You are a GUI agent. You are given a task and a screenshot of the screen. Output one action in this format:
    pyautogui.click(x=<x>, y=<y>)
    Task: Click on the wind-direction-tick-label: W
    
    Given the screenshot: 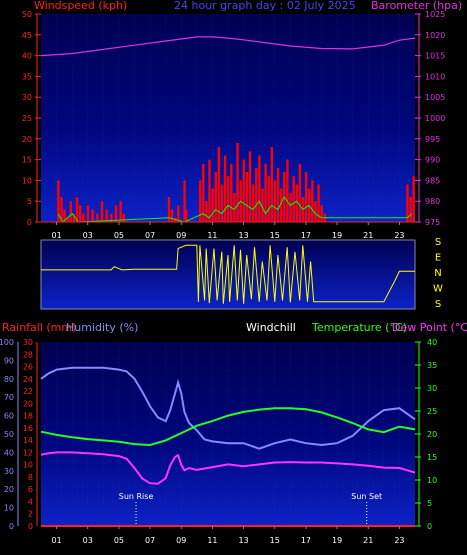 What is the action you would take?
    pyautogui.click(x=438, y=289)
    